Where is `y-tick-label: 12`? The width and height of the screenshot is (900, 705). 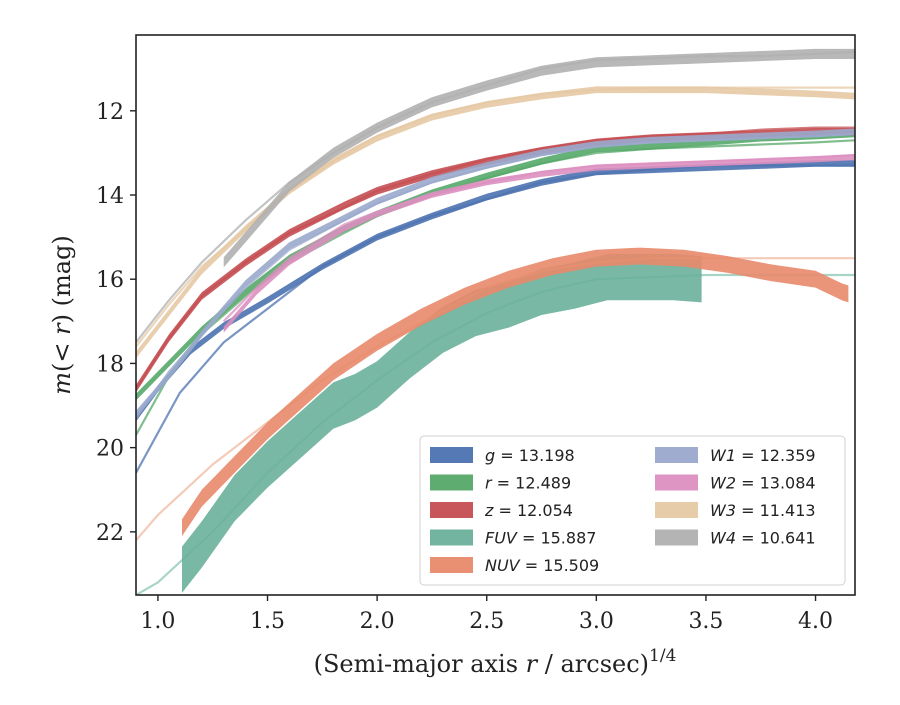
y-tick-label: 12 is located at coordinates (110, 112).